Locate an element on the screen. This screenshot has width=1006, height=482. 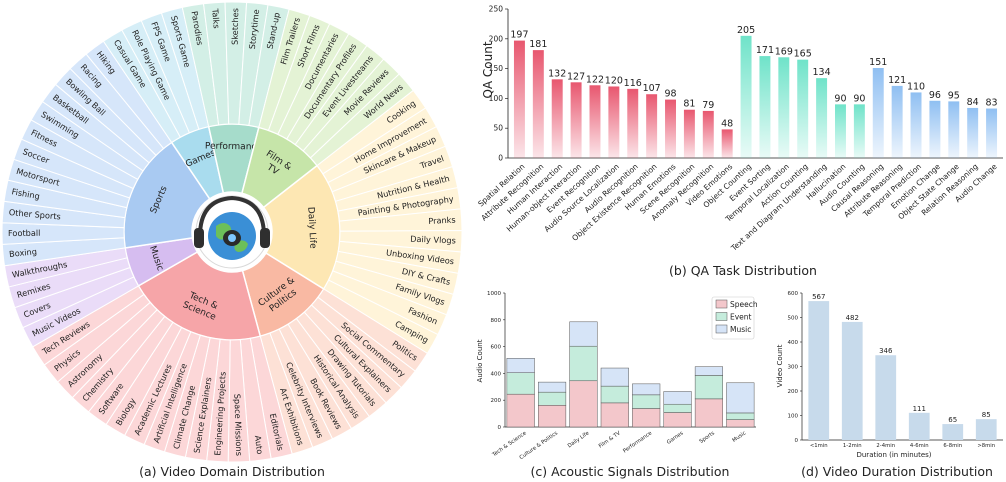
caption-a: (a) Video Domain Distribution is located at coordinates (232, 471).